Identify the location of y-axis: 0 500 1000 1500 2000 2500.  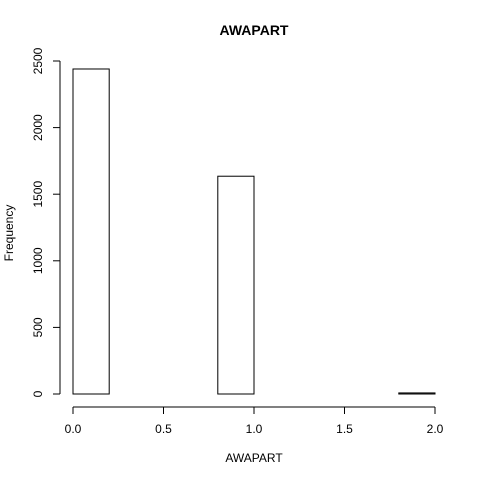
(46, 222).